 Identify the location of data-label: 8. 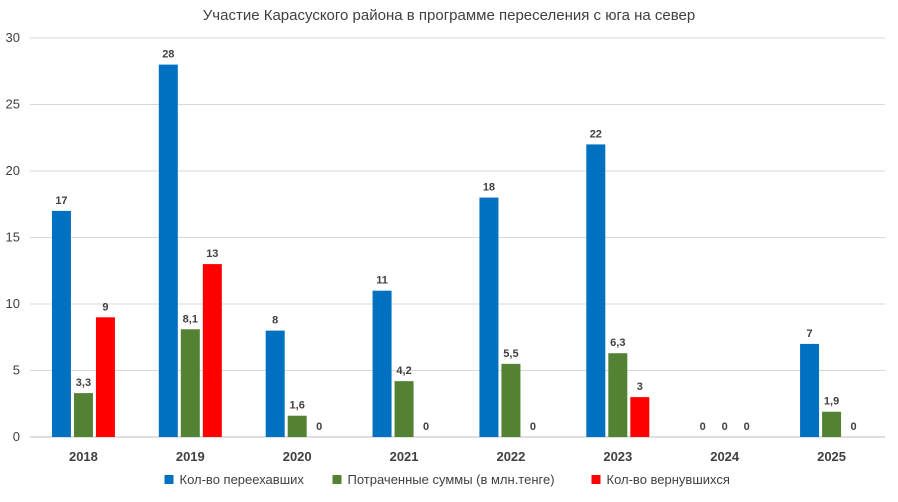
(275, 321).